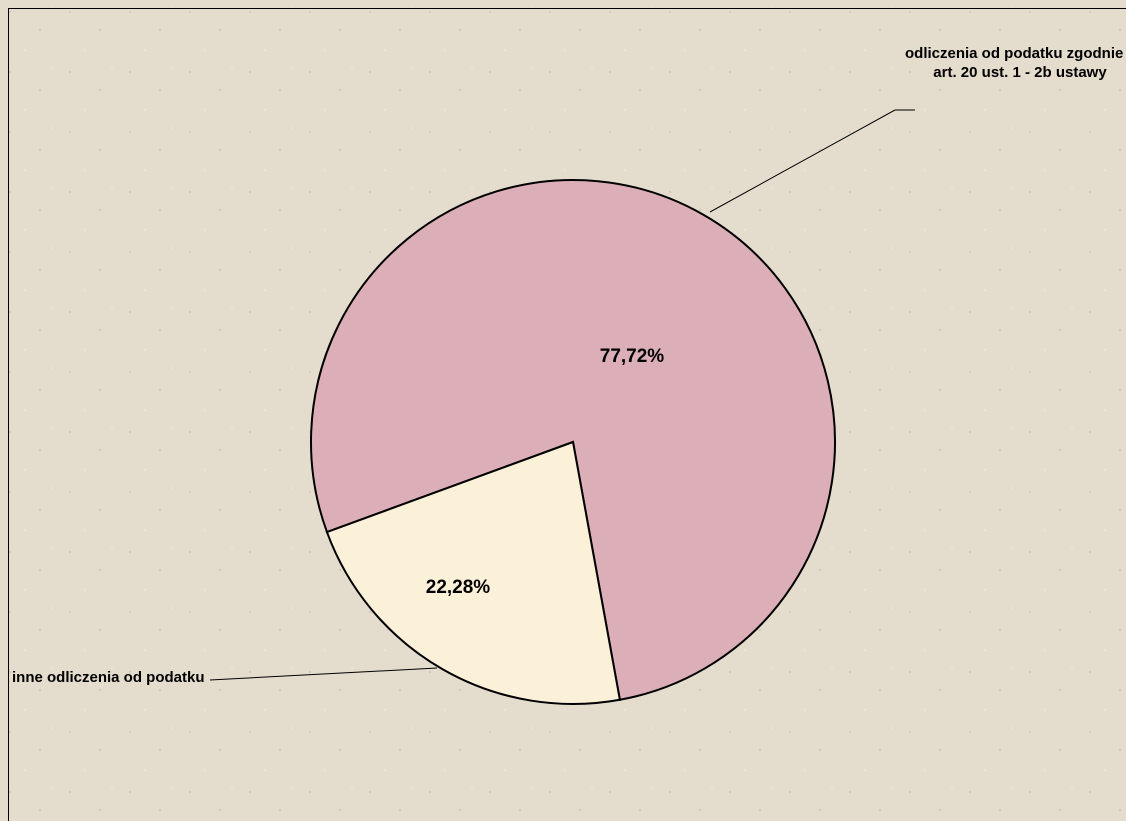 This screenshot has height=821, width=1126. I want to click on value-label: 77,72%, so click(632, 356).